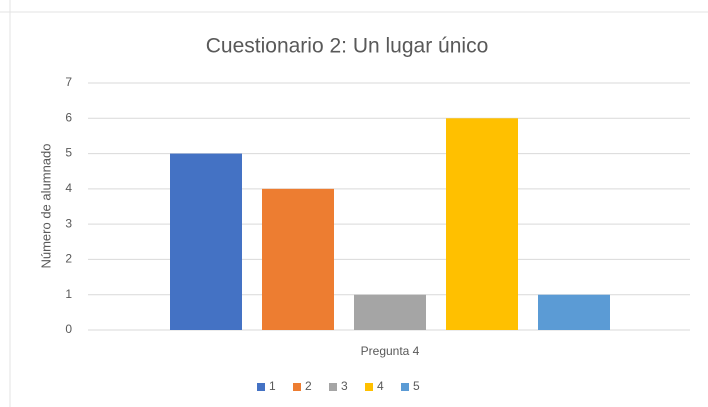 This screenshot has height=407, width=708. What do you see at coordinates (308, 386) in the screenshot?
I see `legend-label: 2` at bounding box center [308, 386].